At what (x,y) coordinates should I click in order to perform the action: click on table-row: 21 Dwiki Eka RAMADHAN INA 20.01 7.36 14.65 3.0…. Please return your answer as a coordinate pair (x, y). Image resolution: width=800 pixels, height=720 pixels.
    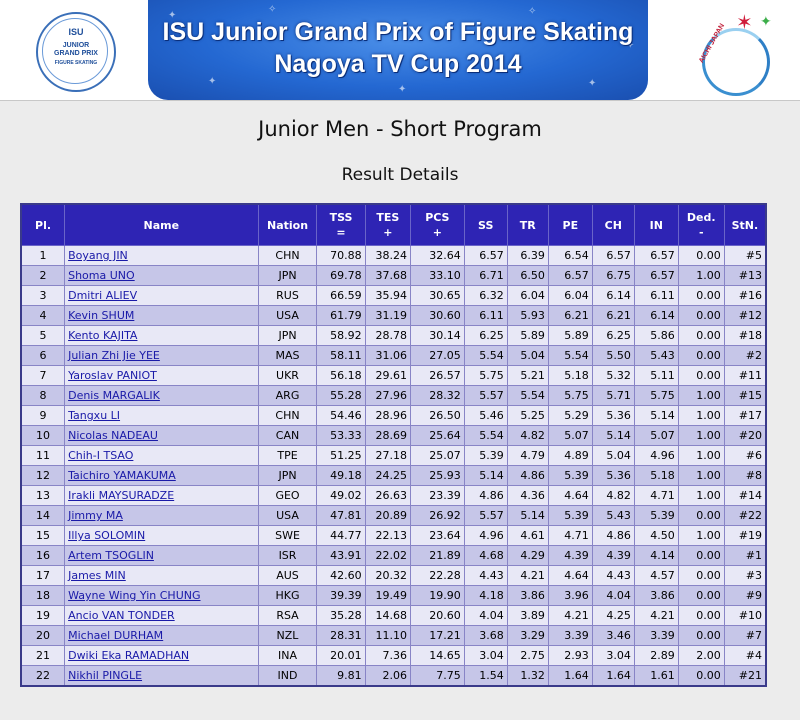
    Looking at the image, I should click on (393, 655).